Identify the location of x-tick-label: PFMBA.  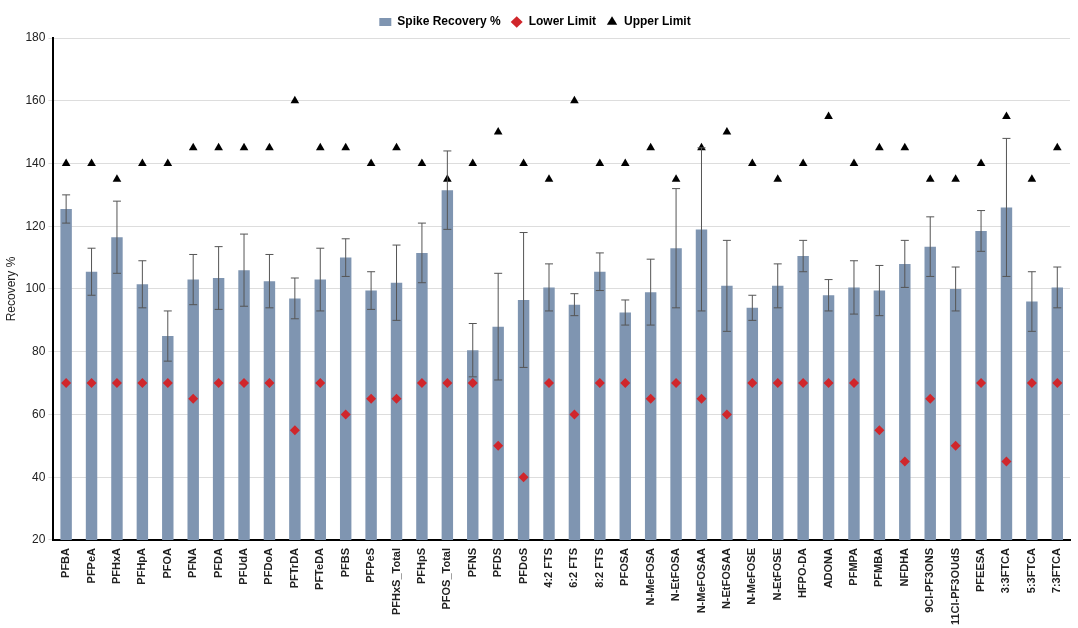
(878, 567).